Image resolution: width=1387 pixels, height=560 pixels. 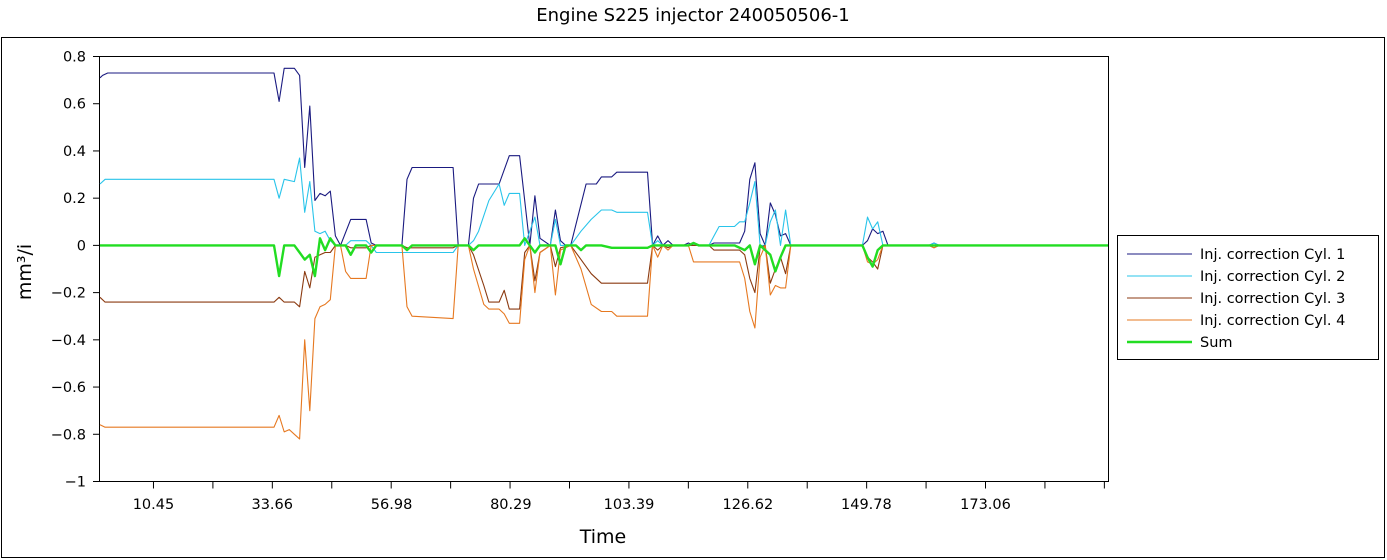 What do you see at coordinates (74, 152) in the screenshot?
I see `y-tick-label: 0.4` at bounding box center [74, 152].